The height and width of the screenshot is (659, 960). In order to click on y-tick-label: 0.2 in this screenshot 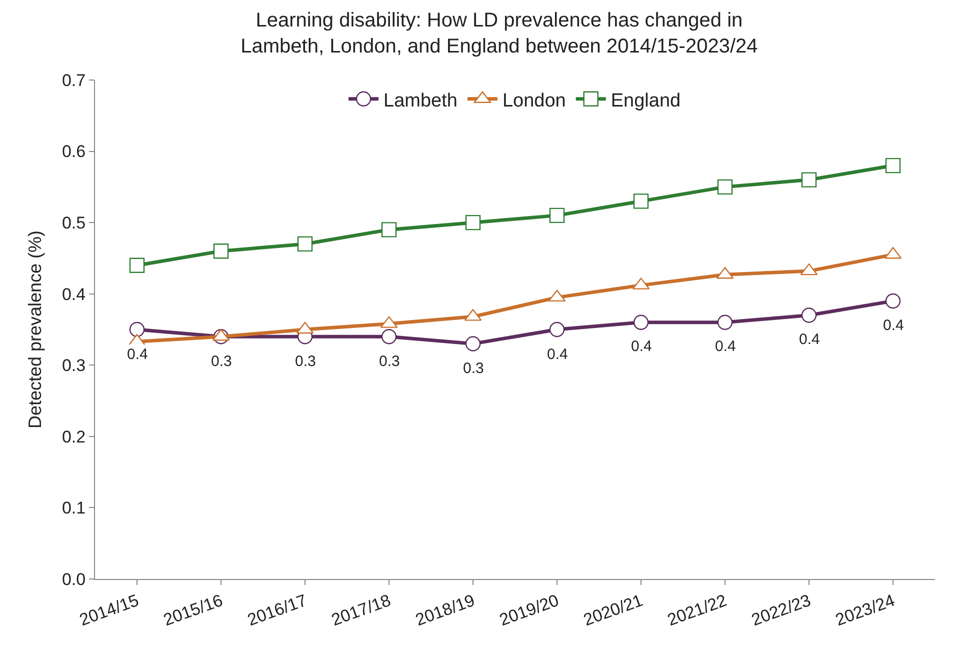, I will do `click(74, 436)`.